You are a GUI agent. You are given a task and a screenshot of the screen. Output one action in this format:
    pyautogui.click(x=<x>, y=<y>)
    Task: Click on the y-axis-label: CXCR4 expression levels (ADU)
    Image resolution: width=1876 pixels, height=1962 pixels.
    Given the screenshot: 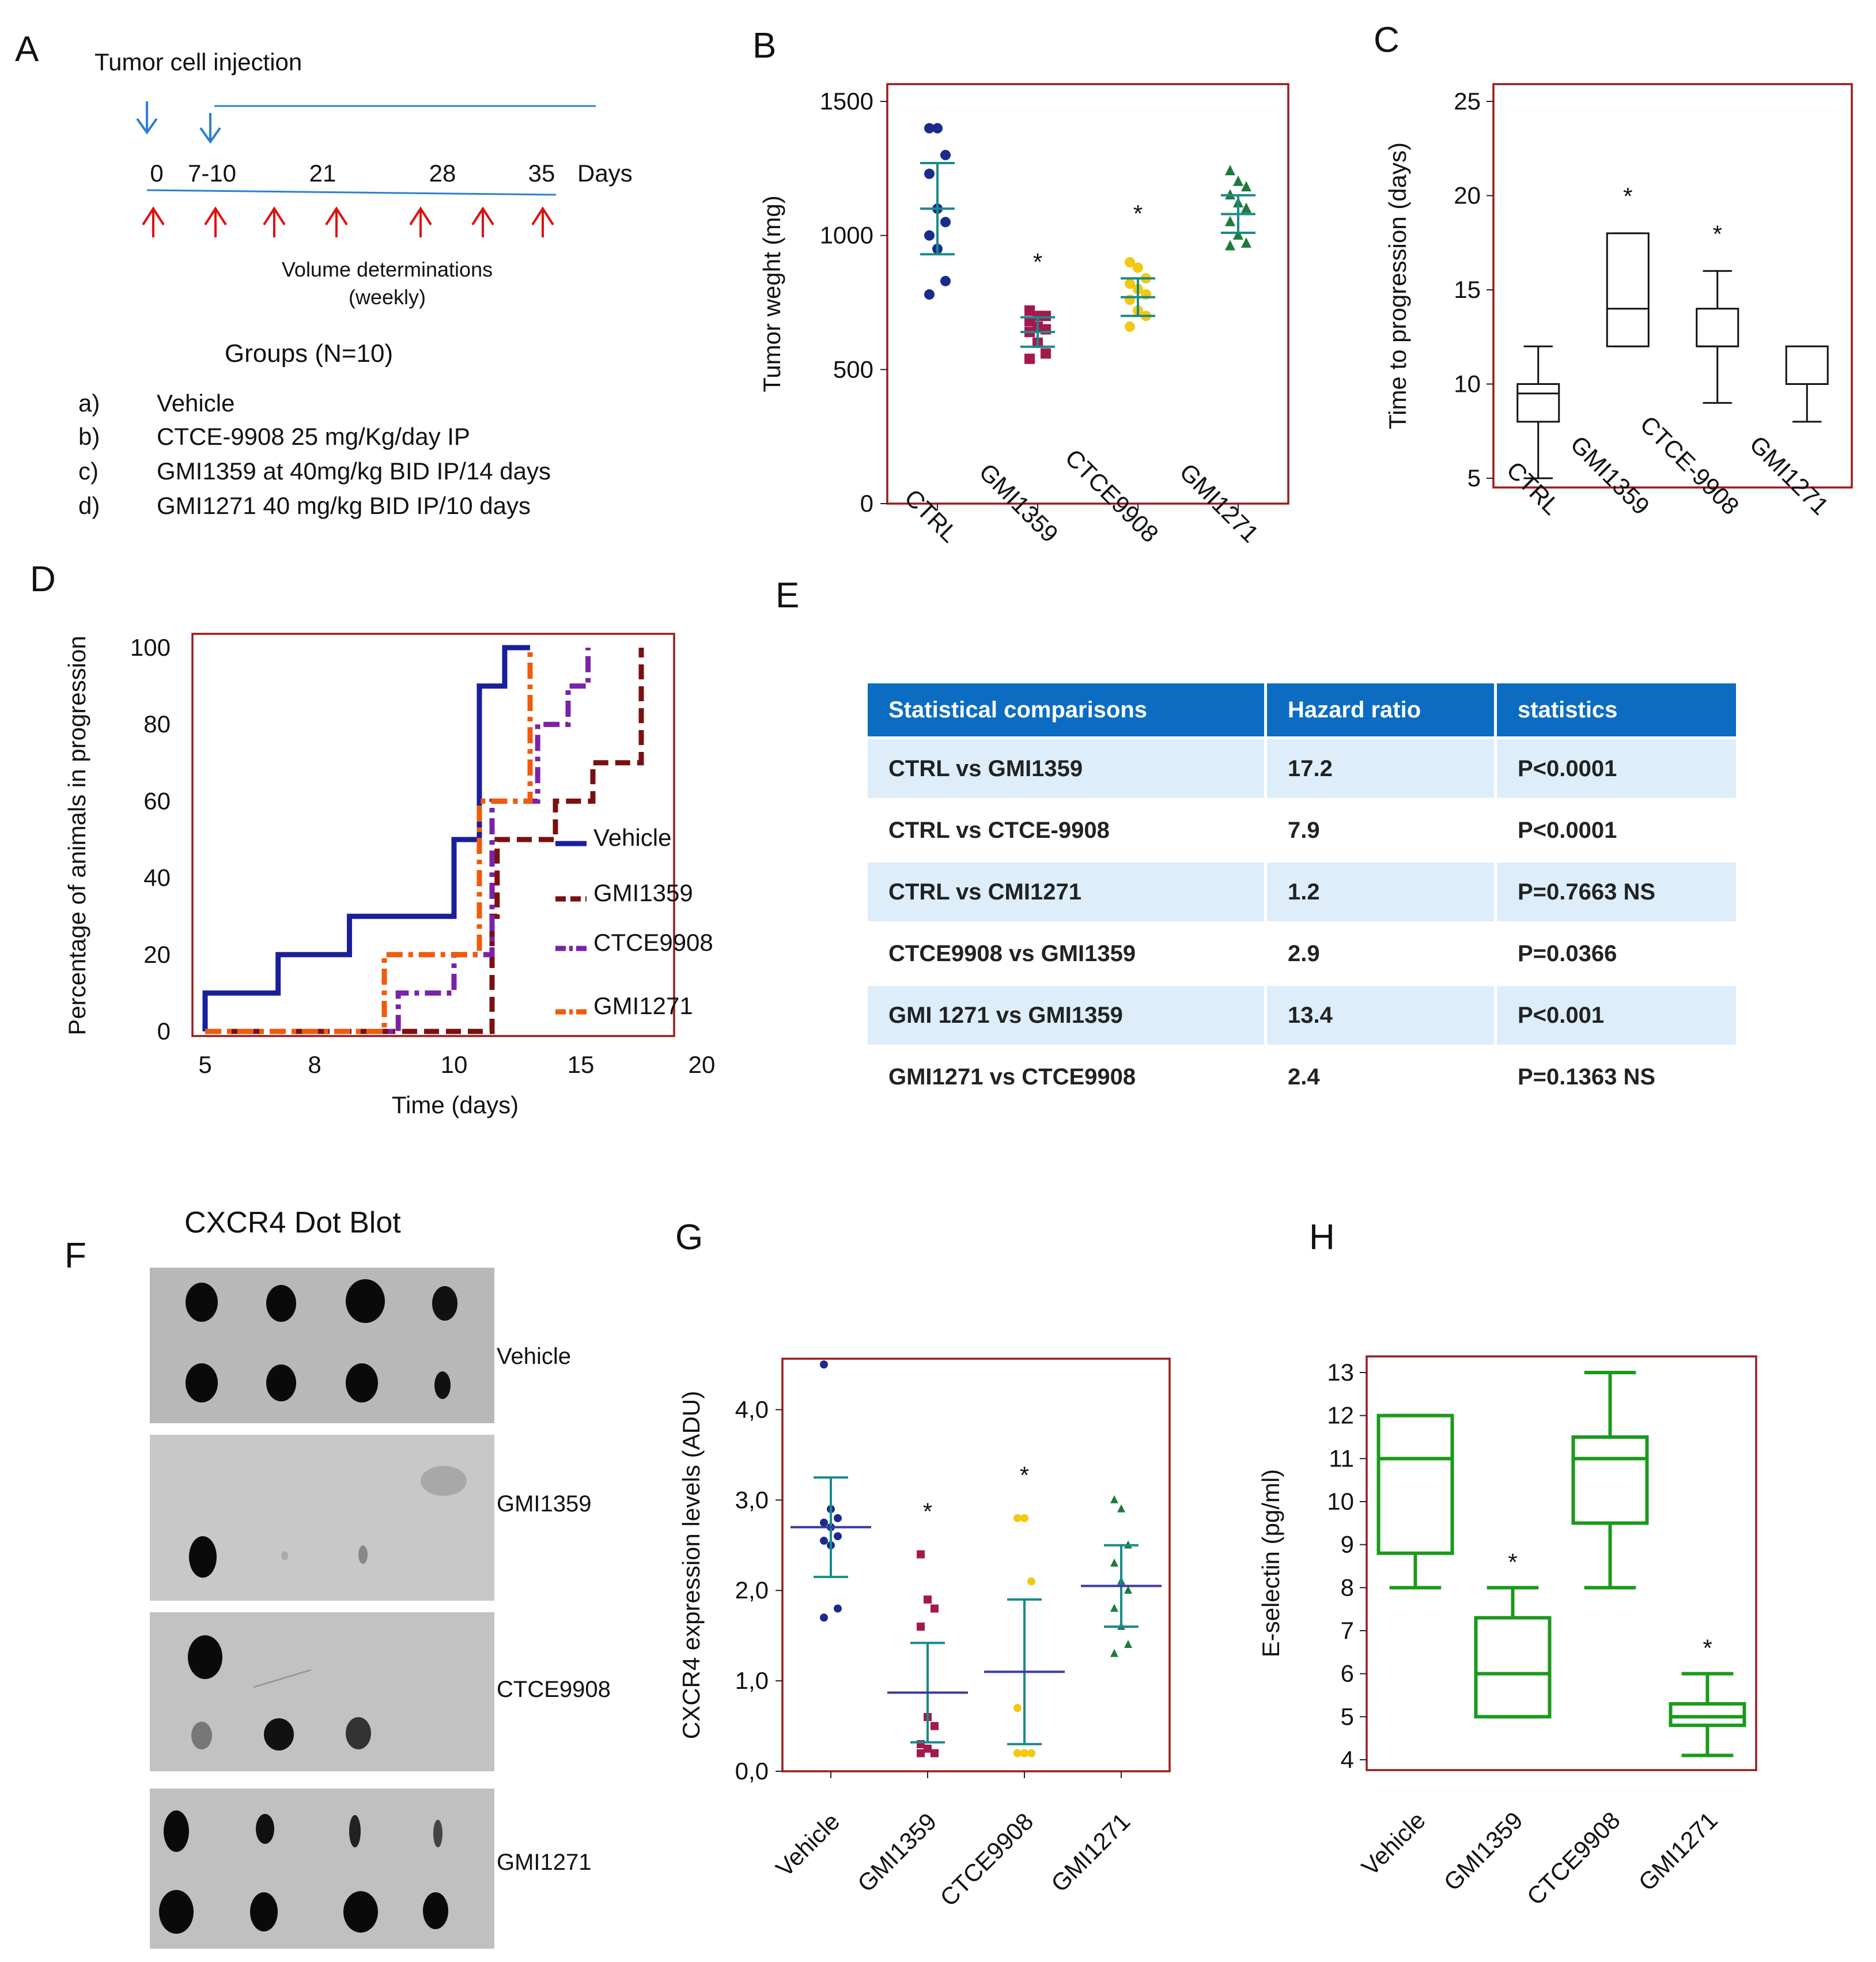 What is the action you would take?
    pyautogui.click(x=691, y=1565)
    